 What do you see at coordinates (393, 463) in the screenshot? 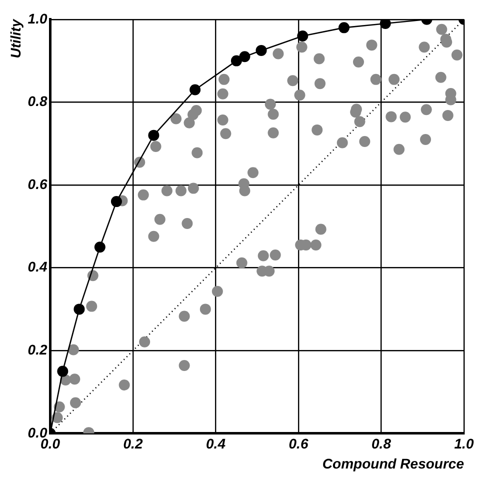
I see `x-axis-title: Compound Resource` at bounding box center [393, 463].